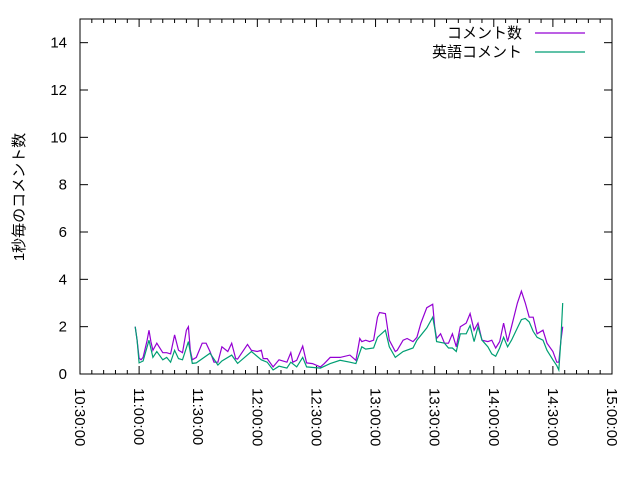 This screenshot has height=480, width=640. I want to click on series-line-comment-count, so click(349, 328).